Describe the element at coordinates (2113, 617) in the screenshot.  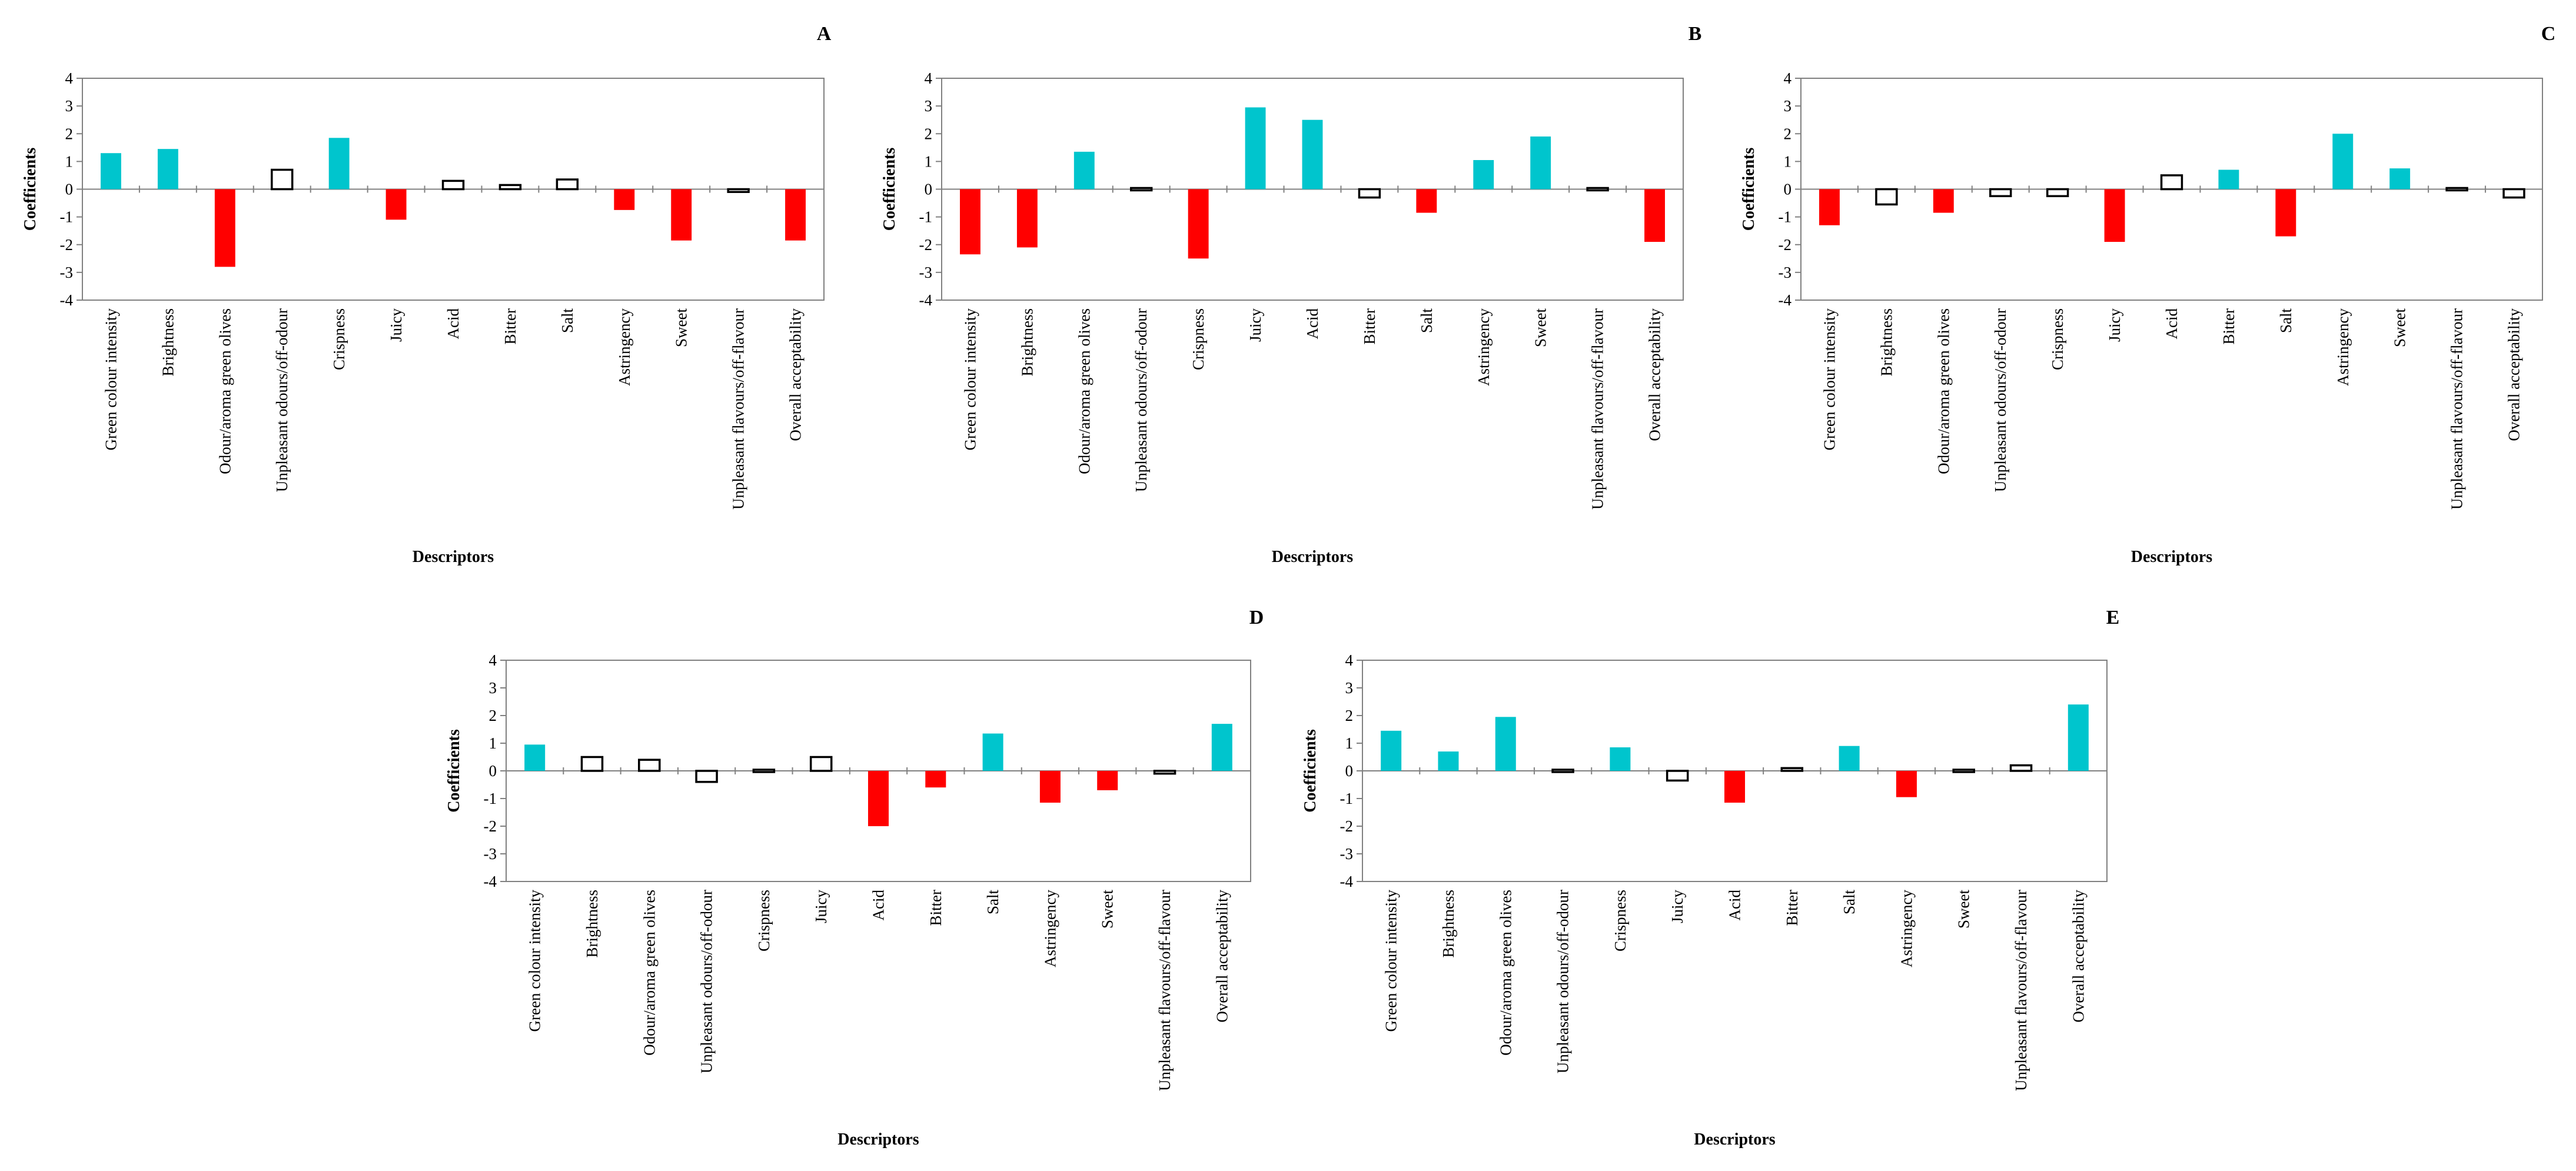
I see `panel-letter: E` at that location.